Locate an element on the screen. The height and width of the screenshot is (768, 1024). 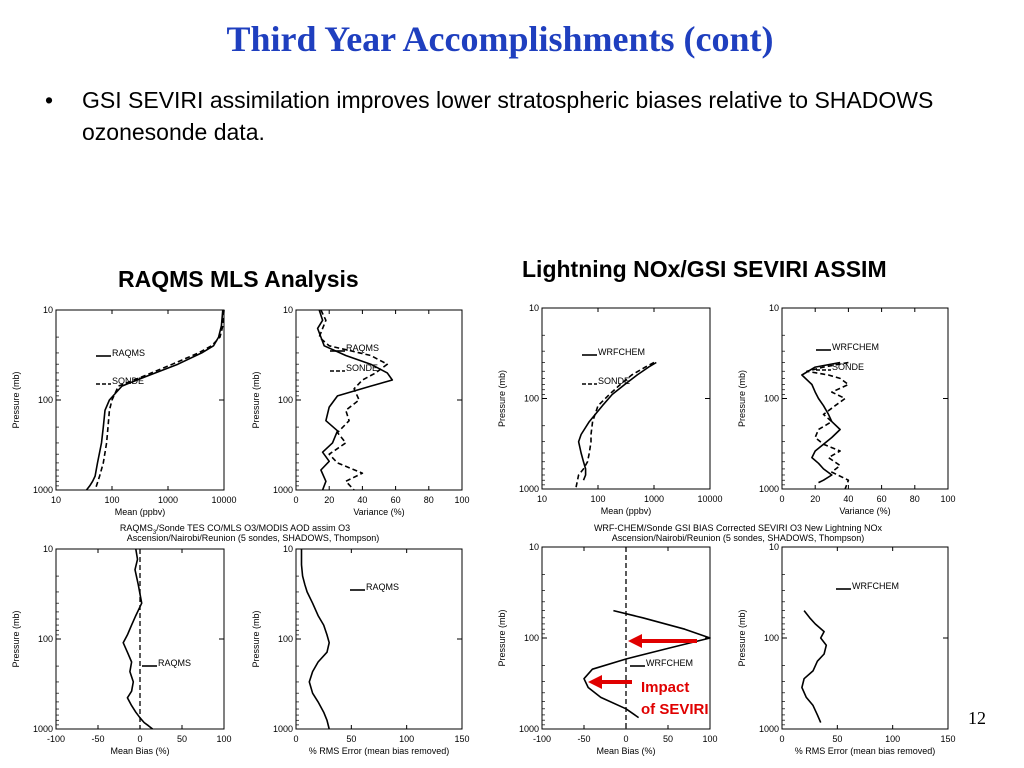
impact-arrowhead-lower is located at coordinates (595, 682).